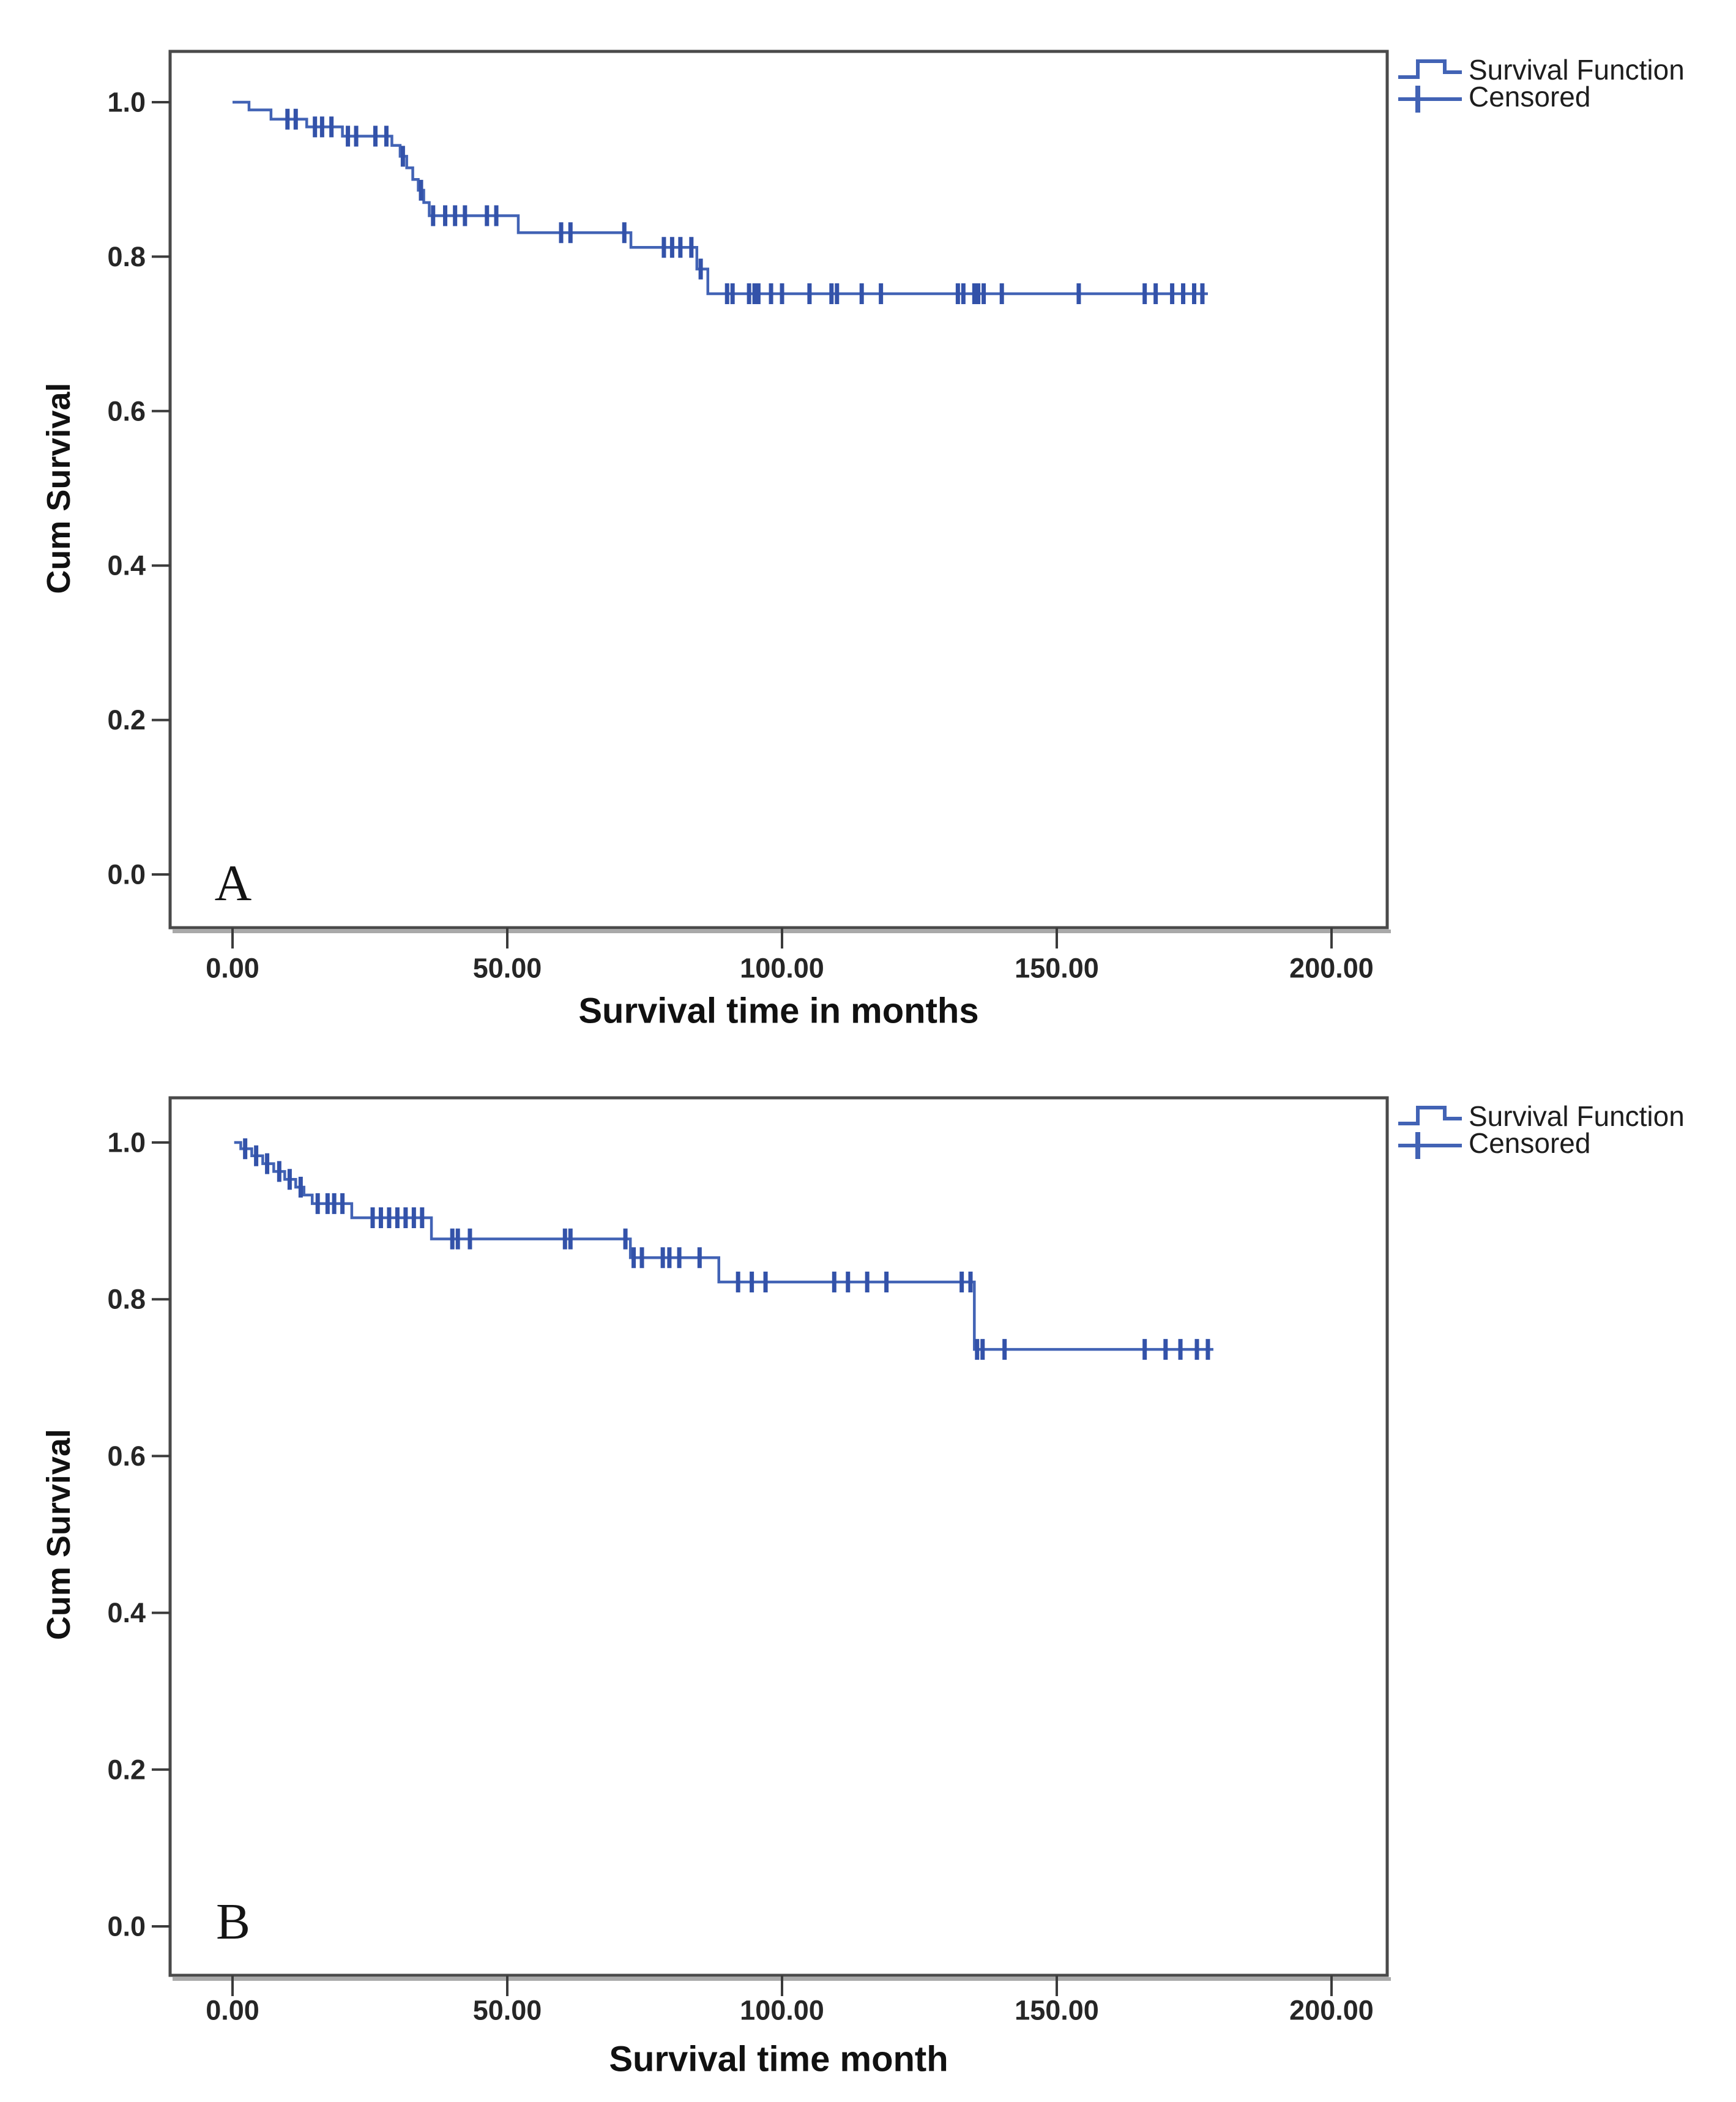 Image resolution: width=1736 pixels, height=2102 pixels. I want to click on panel-letter: A, so click(233, 883).